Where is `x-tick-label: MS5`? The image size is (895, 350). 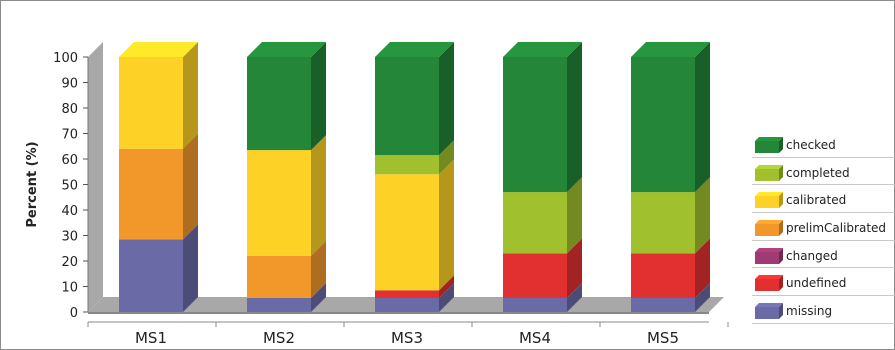
x-tick-label: MS5 is located at coordinates (663, 338).